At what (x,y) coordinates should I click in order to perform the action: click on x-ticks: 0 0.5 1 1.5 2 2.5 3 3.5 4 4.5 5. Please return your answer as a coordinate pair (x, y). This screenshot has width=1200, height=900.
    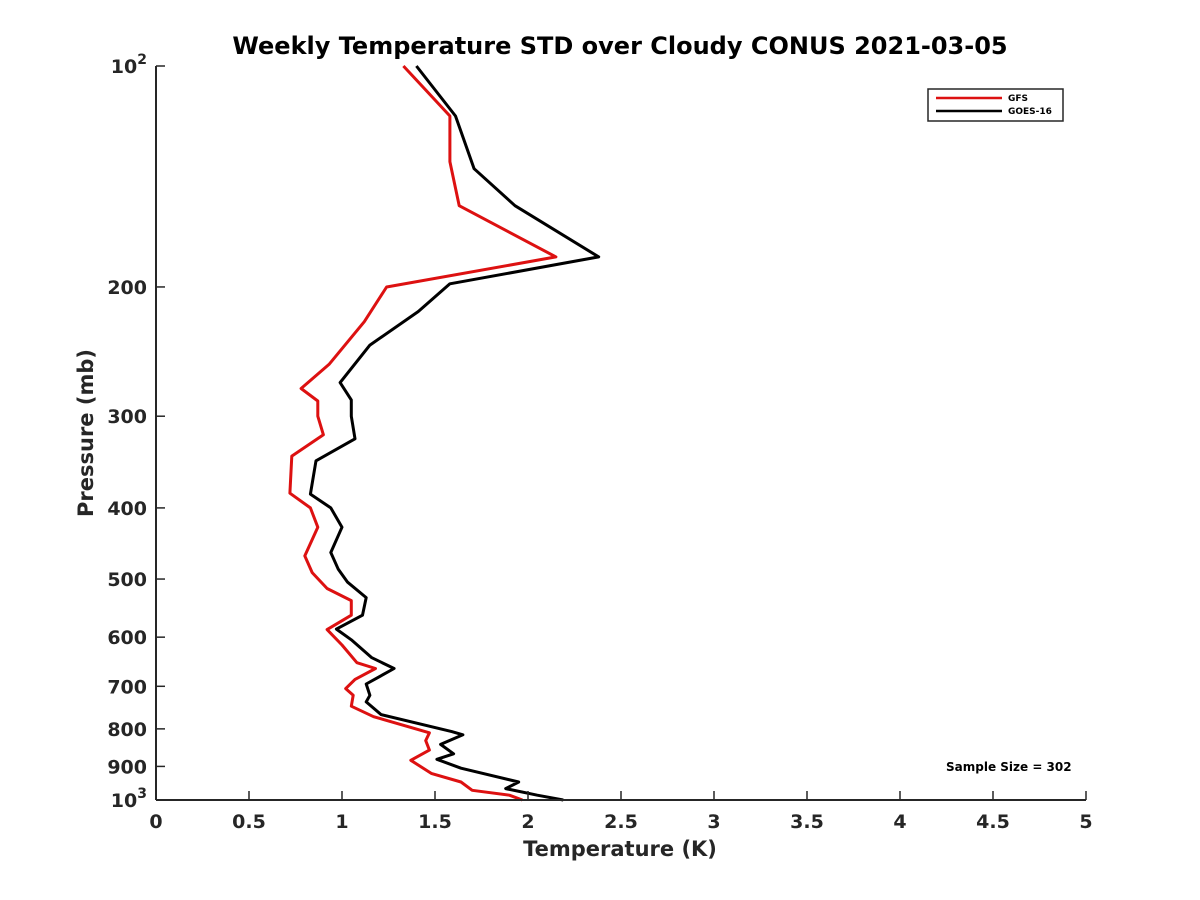
    Looking at the image, I should click on (621, 812).